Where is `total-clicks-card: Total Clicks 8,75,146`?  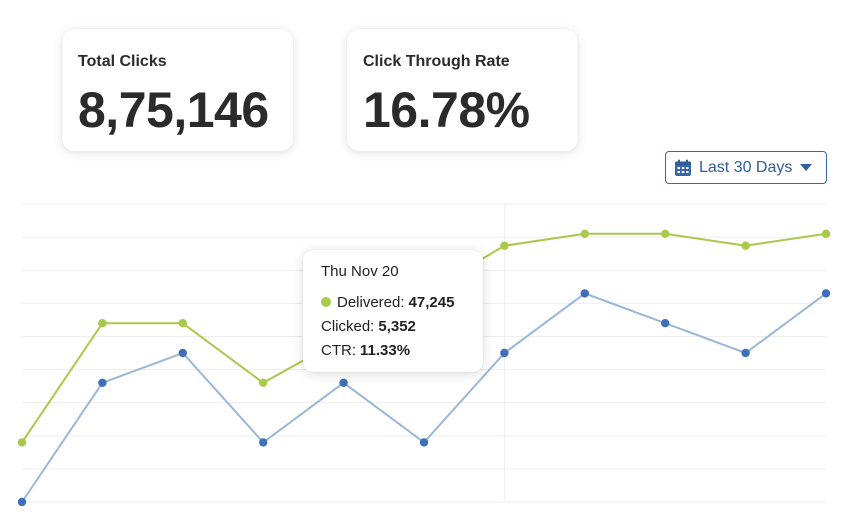 total-clicks-card: Total Clicks 8,75,146 is located at coordinates (177, 90).